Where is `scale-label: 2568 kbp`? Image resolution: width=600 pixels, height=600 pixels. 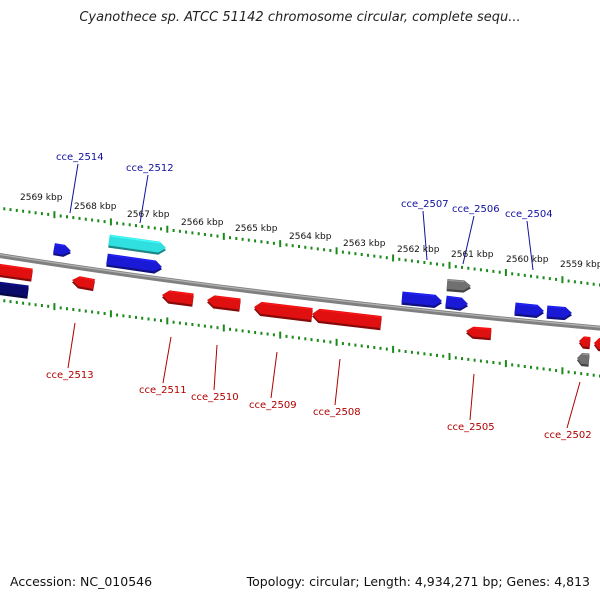 scale-label: 2568 kbp is located at coordinates (95, 207).